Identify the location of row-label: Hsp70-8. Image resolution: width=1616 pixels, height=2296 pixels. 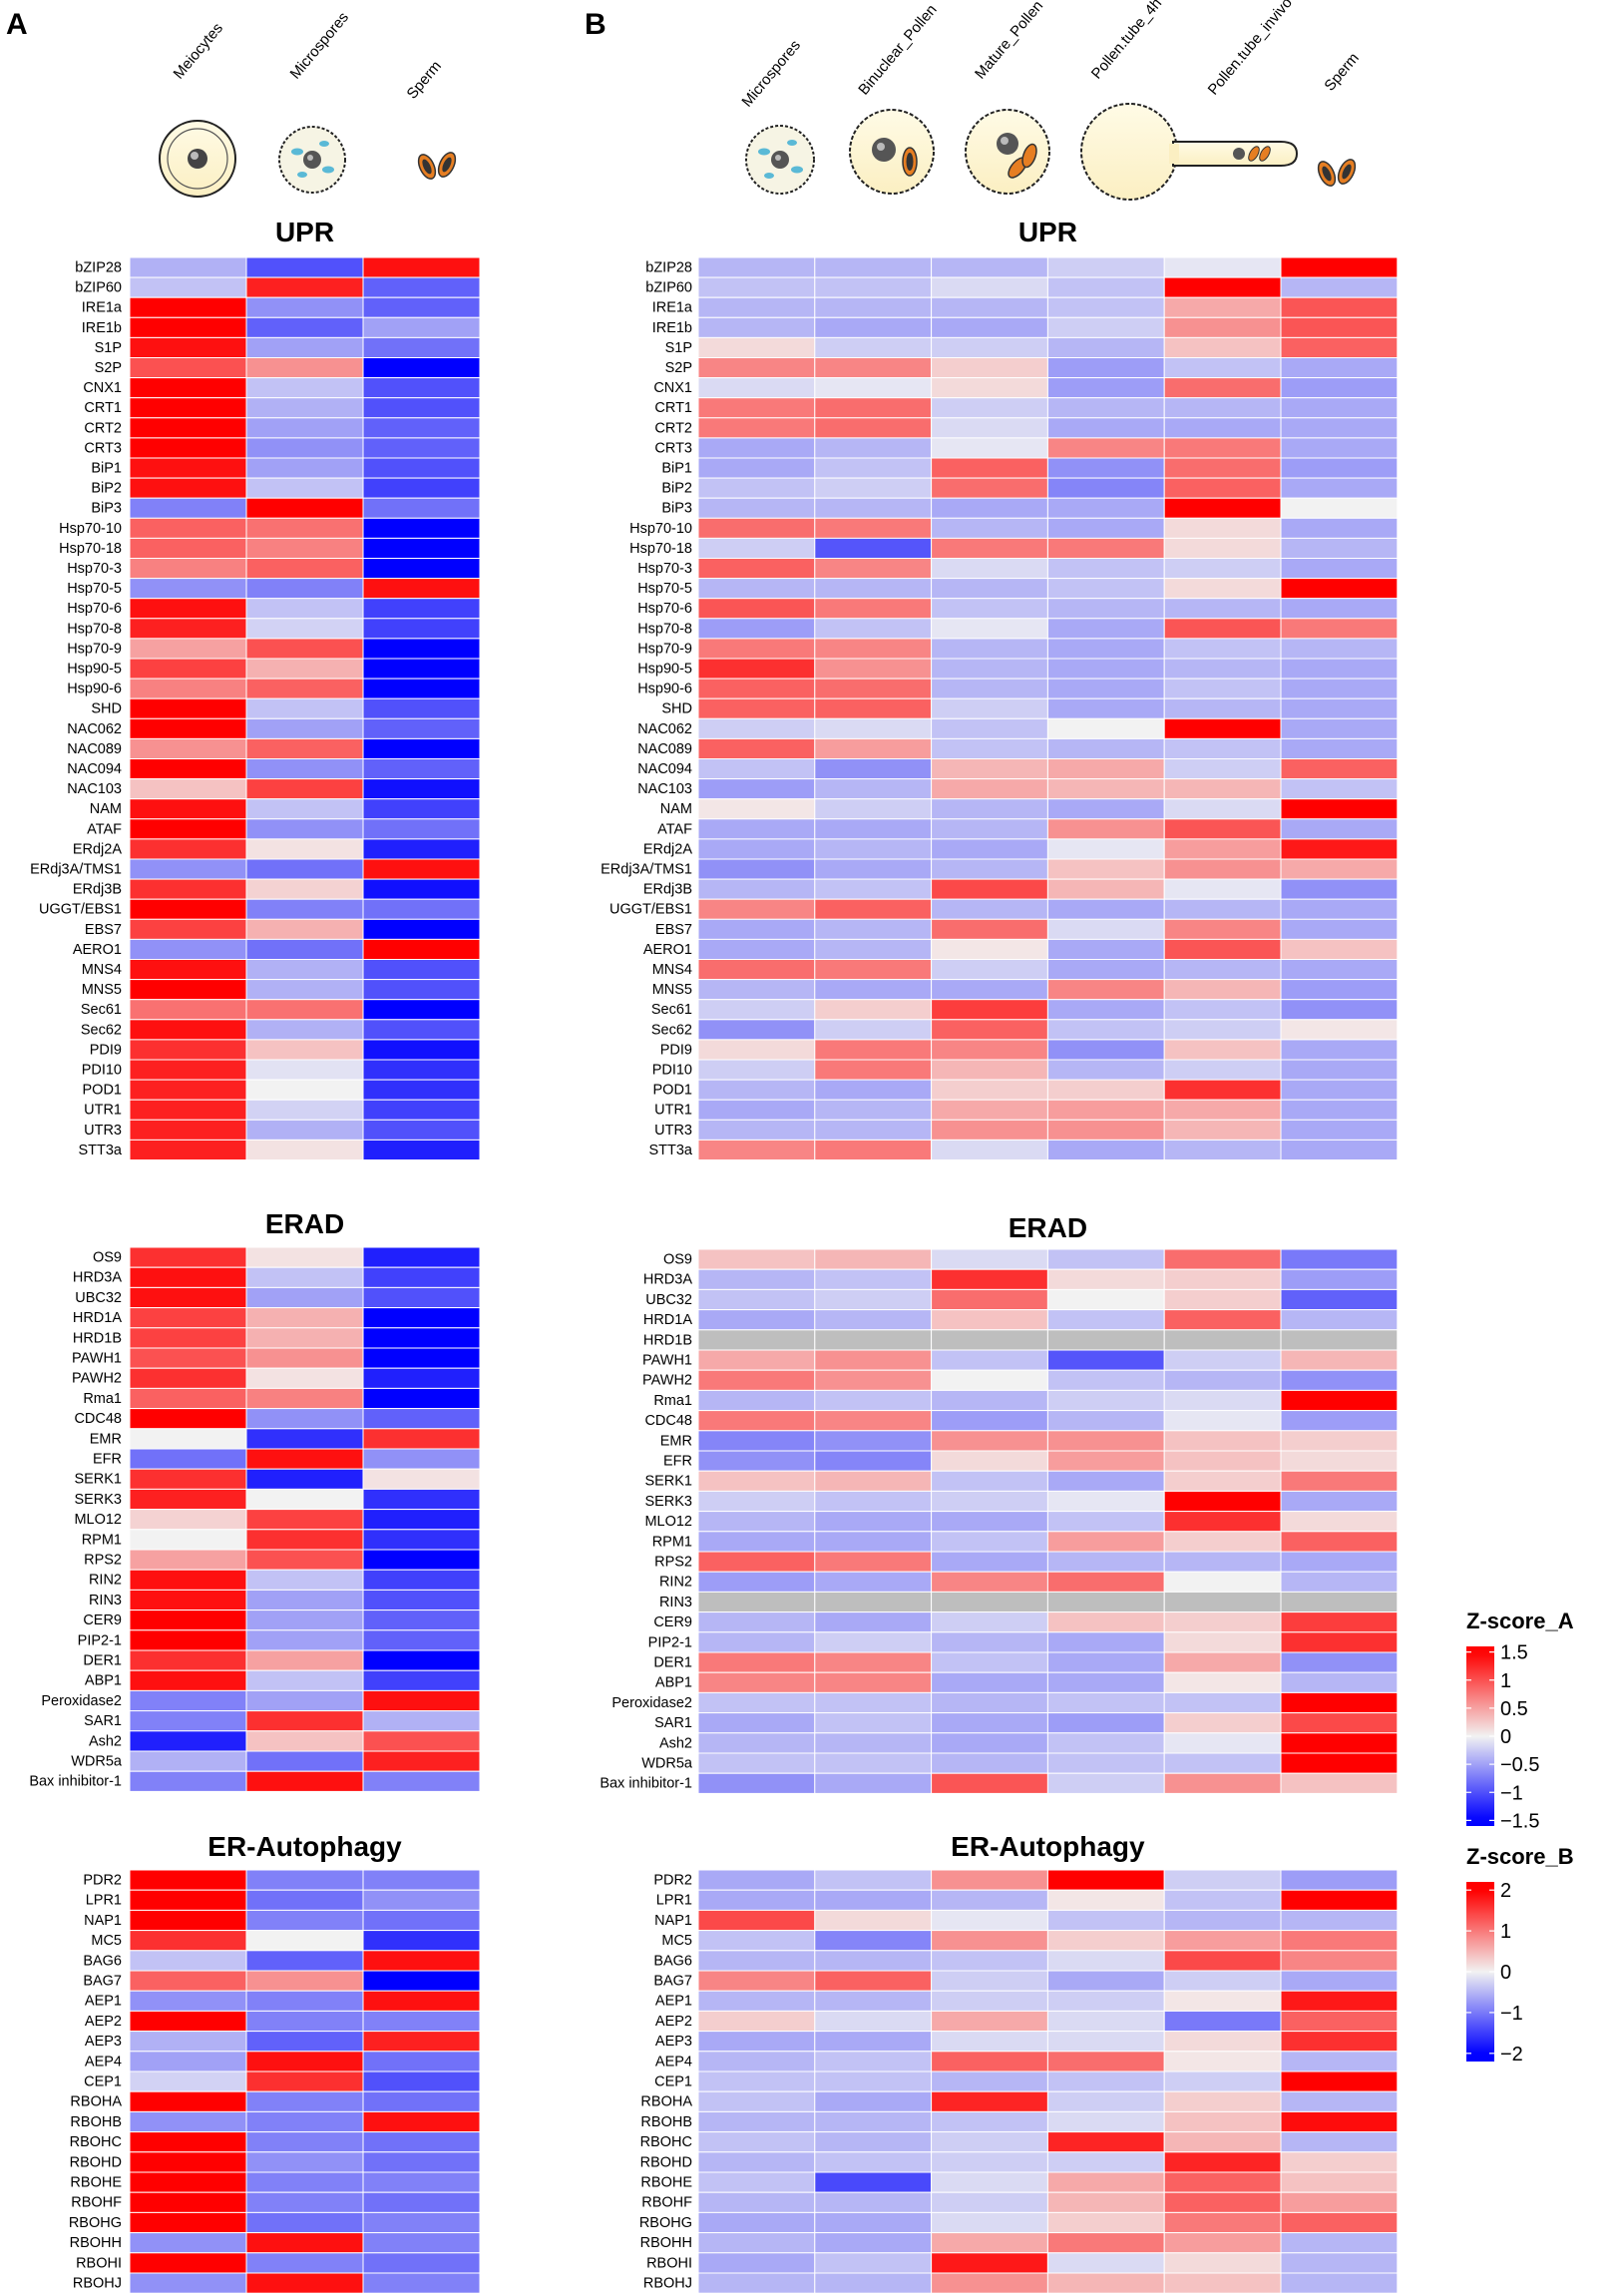
(94, 629).